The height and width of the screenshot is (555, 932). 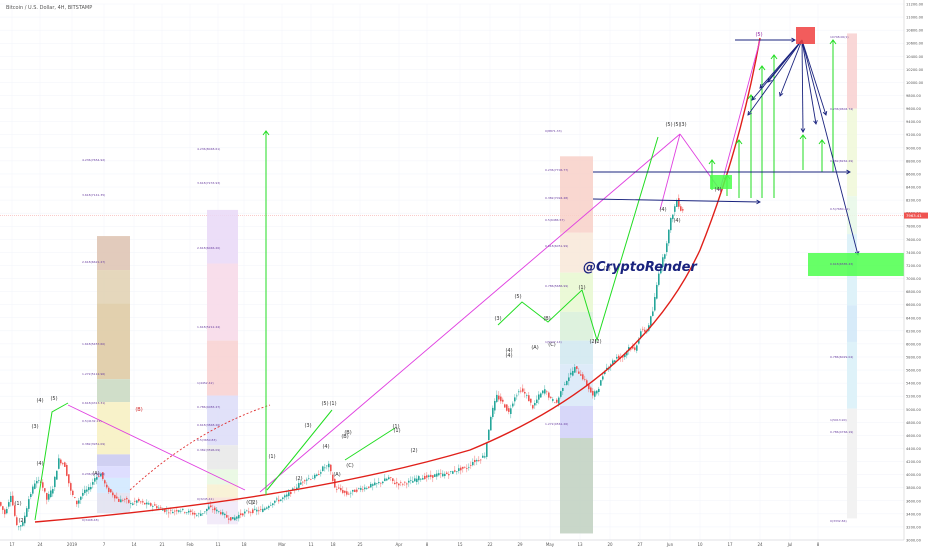 I want to click on price-tick-label: 10200.00, so click(x=915, y=70).